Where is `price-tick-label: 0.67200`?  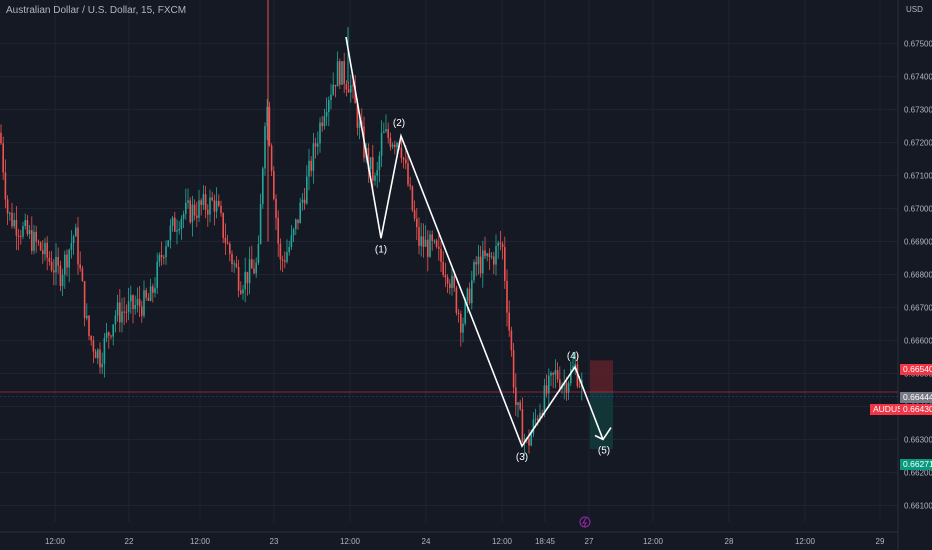
price-tick-label: 0.67200 is located at coordinates (918, 143).